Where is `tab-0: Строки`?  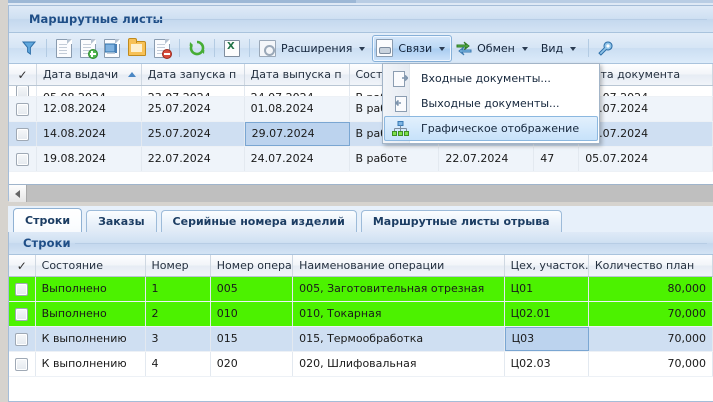 tab-0: Строки is located at coordinates (48, 220).